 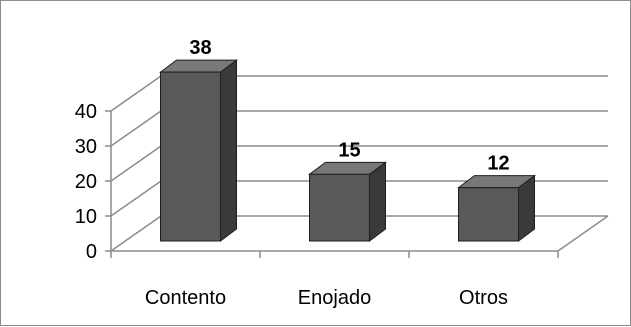 I want to click on category-label: Enojado, so click(x=334, y=298).